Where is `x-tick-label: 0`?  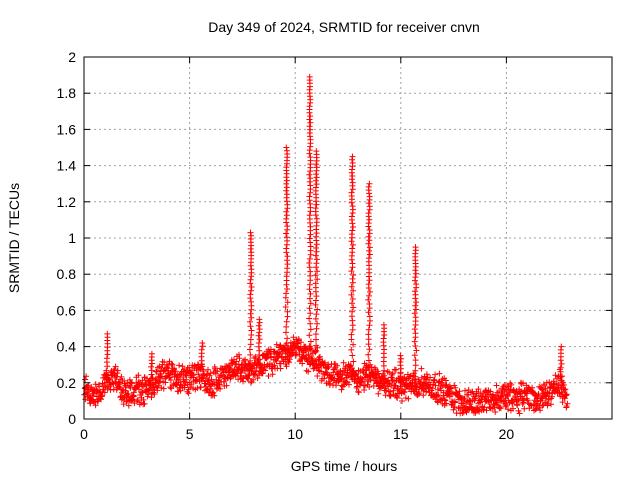
x-tick-label: 0 is located at coordinates (84, 434).